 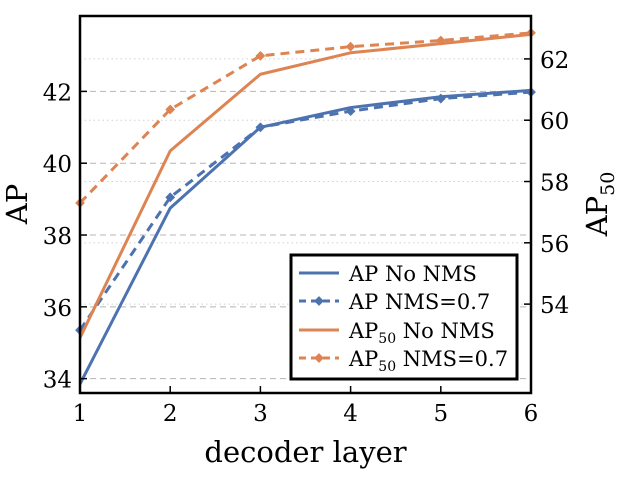 What do you see at coordinates (554, 184) in the screenshot?
I see `right-tick-label: 58` at bounding box center [554, 184].